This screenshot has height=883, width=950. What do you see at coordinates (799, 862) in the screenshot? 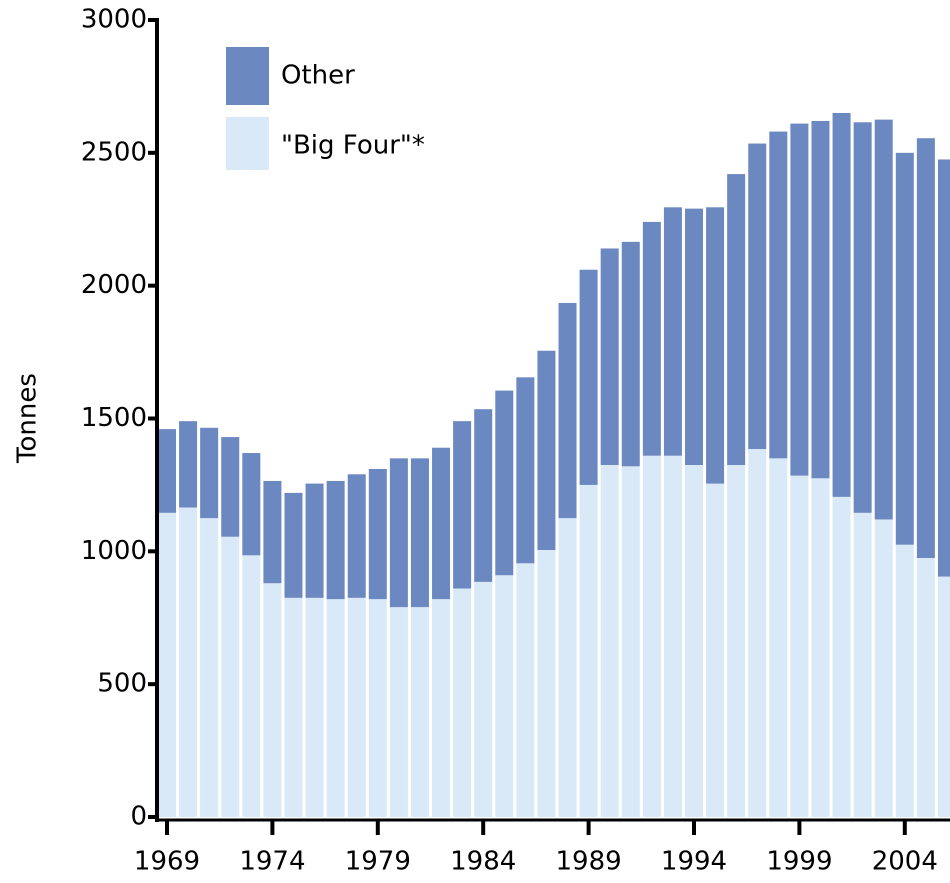
I see `x-tick-label: 1999` at bounding box center [799, 862].